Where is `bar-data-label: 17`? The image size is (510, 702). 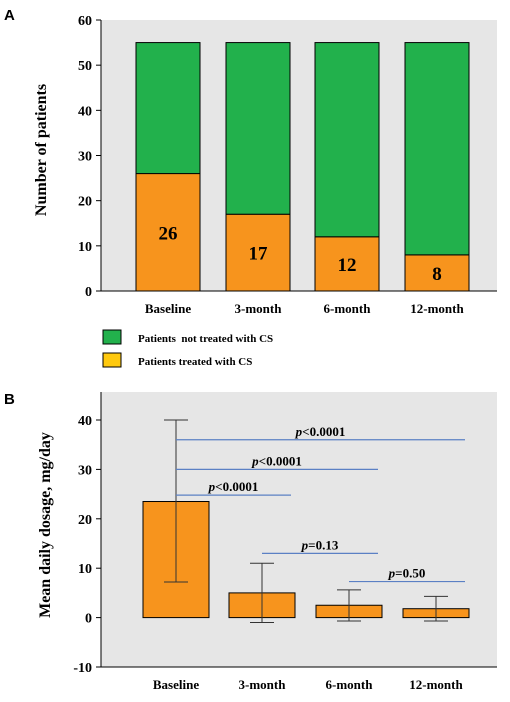
bar-data-label: 17 is located at coordinates (259, 254).